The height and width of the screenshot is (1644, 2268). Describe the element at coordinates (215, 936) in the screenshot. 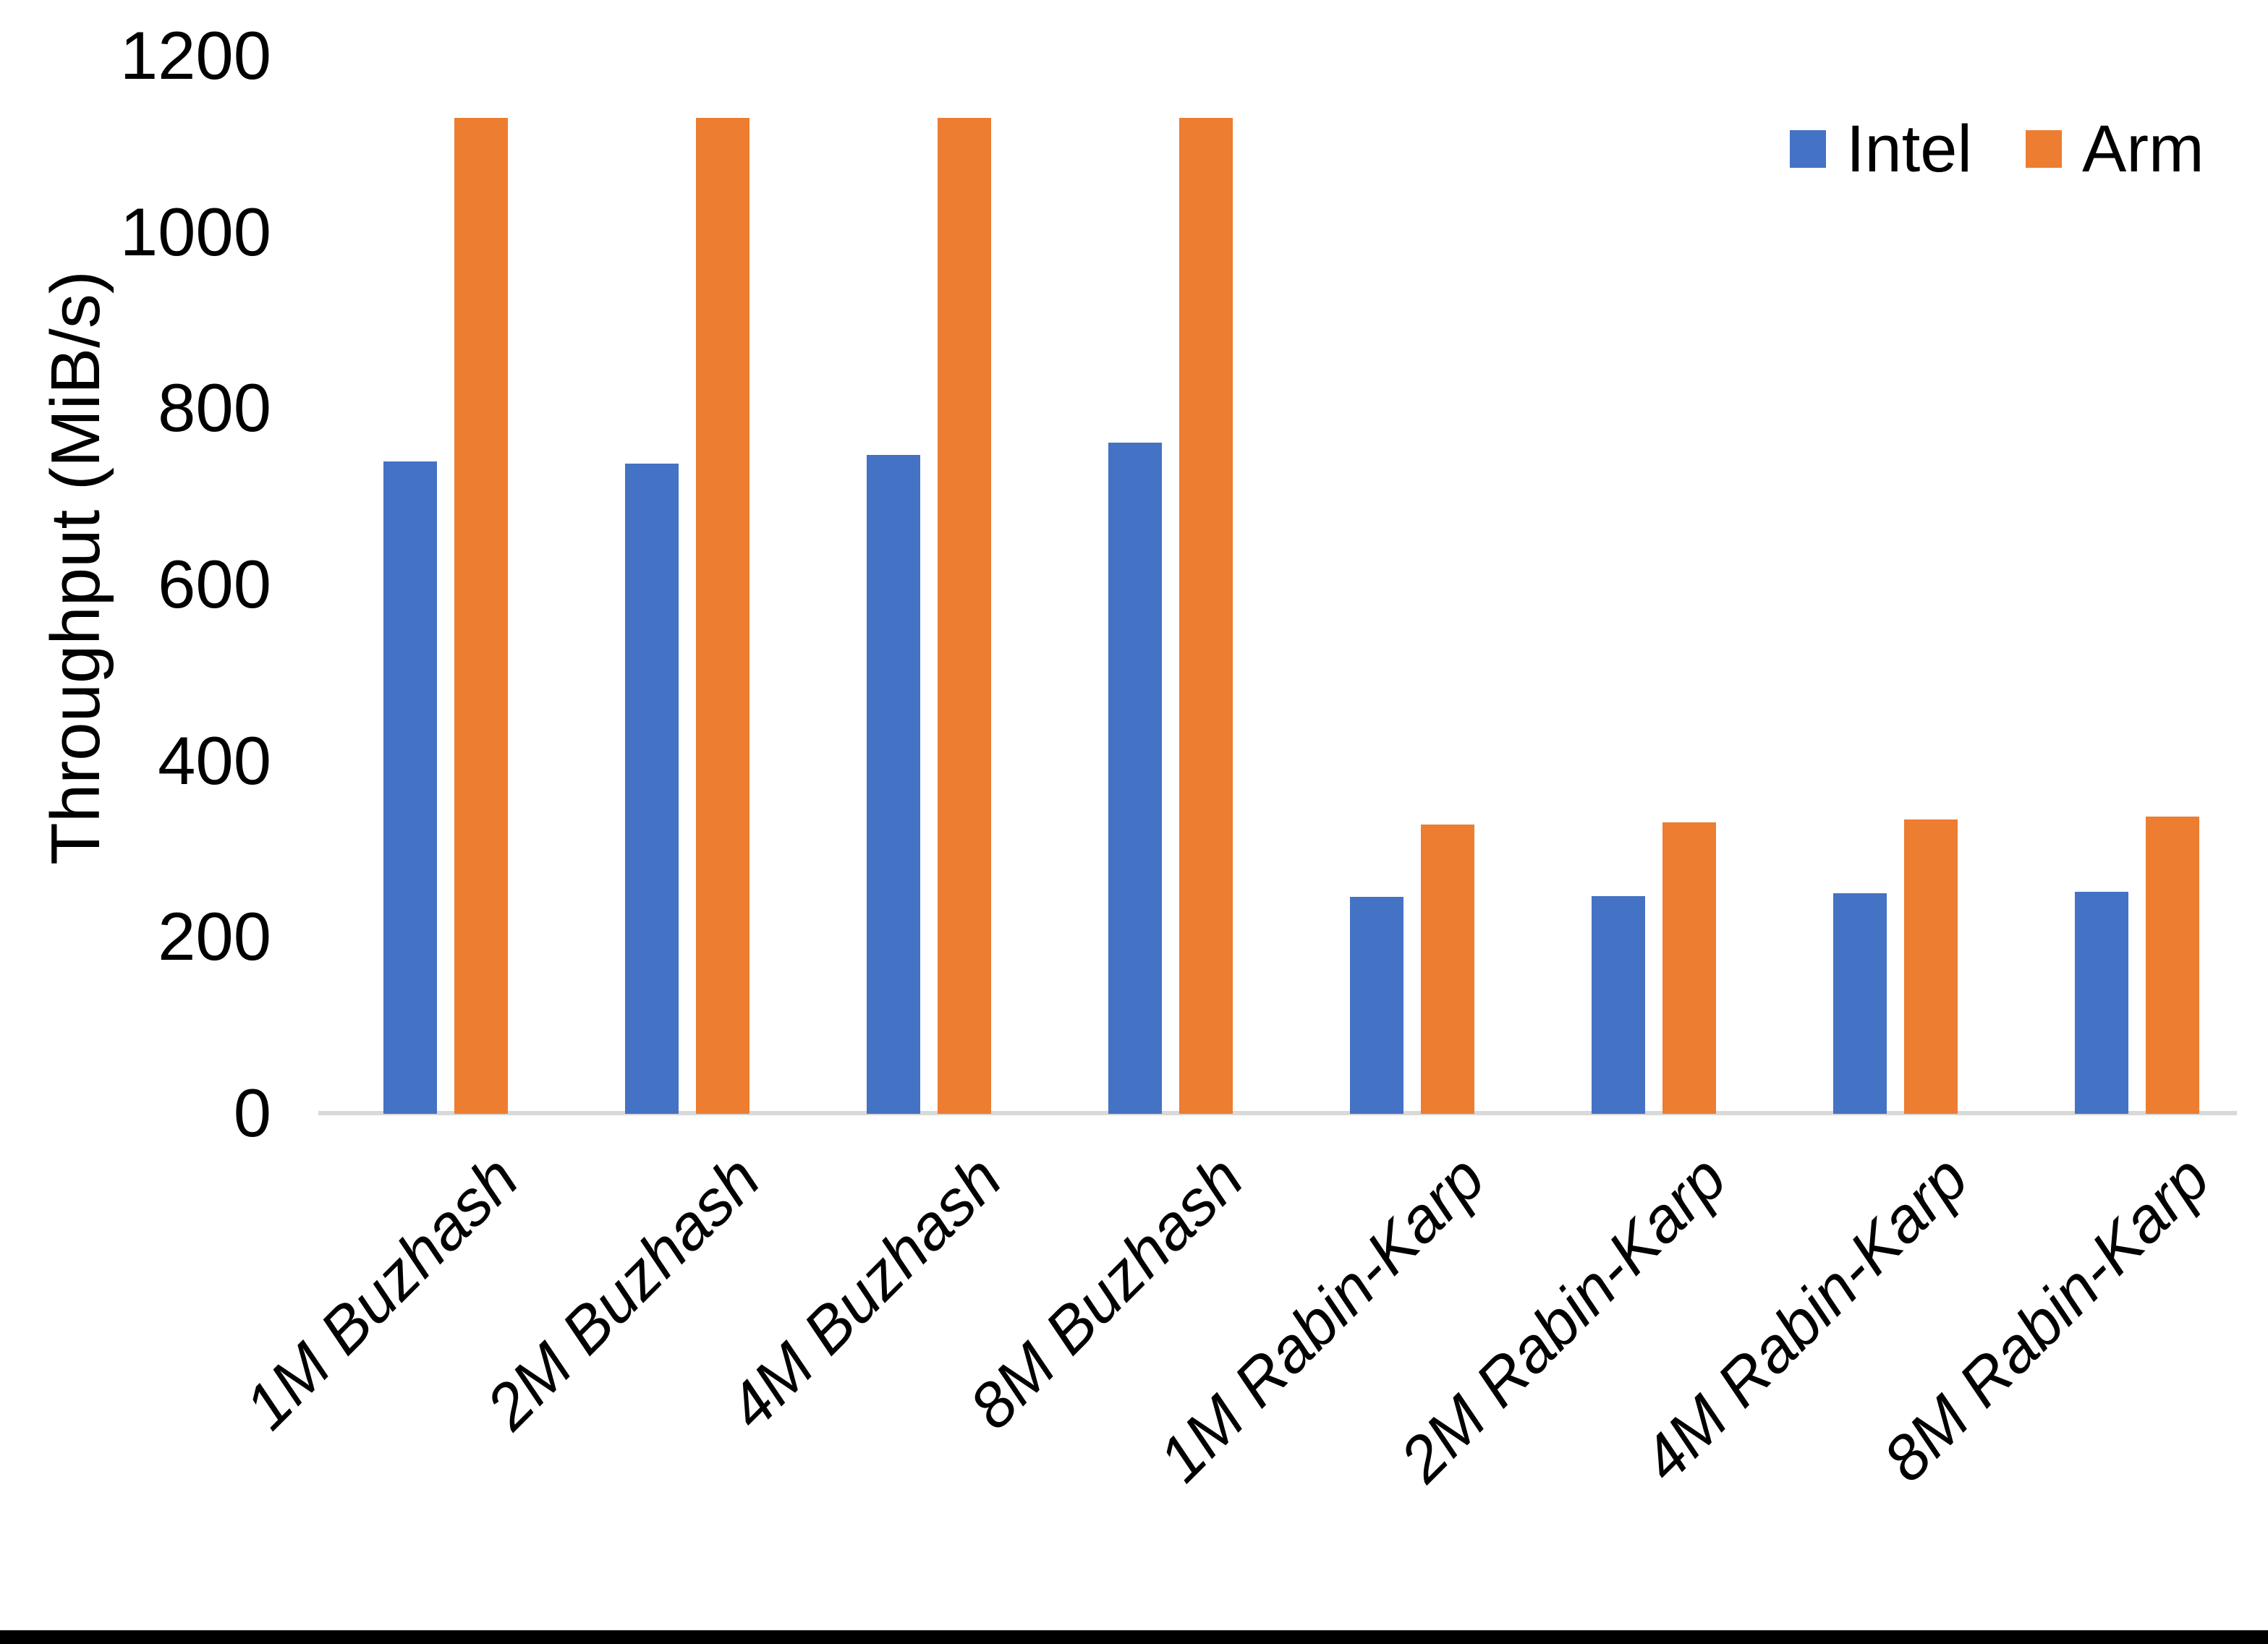

I see `y-tick-label: 200` at that location.